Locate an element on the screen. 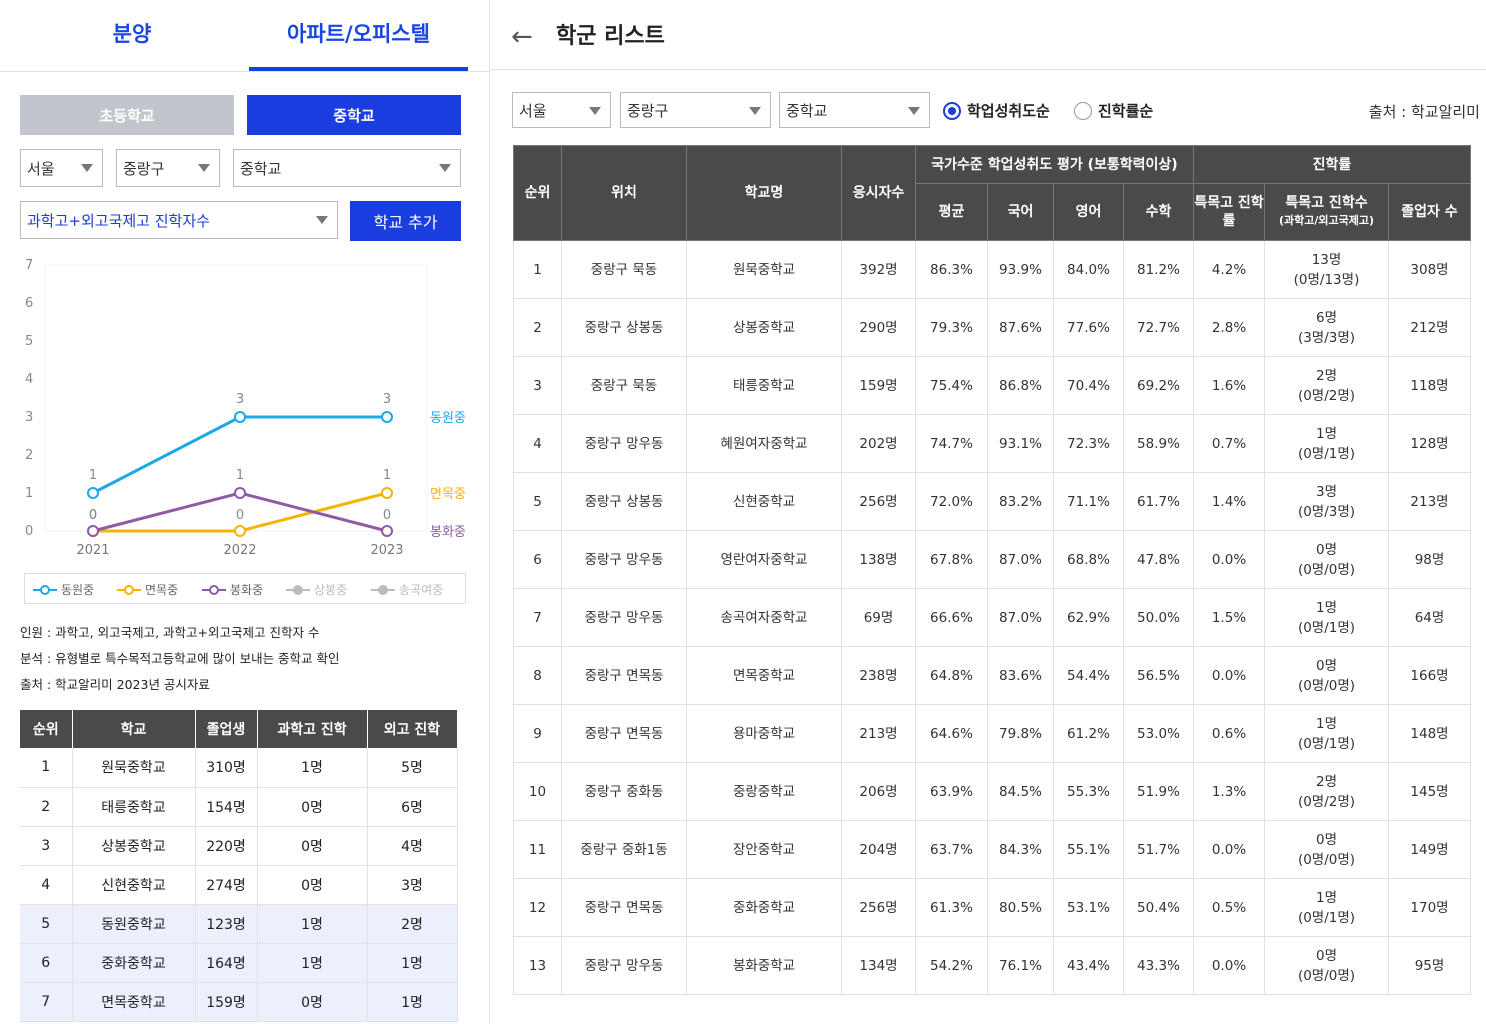 The image size is (1486, 1024). legend-label: 봉화중 is located at coordinates (247, 590).